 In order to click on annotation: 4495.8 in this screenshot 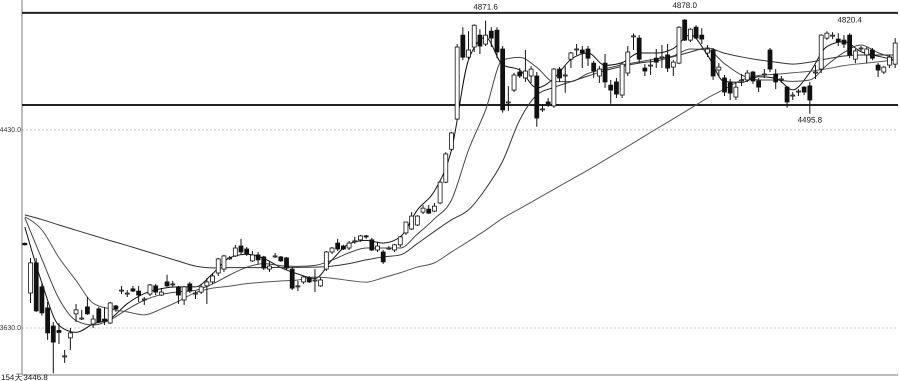, I will do `click(810, 120)`.